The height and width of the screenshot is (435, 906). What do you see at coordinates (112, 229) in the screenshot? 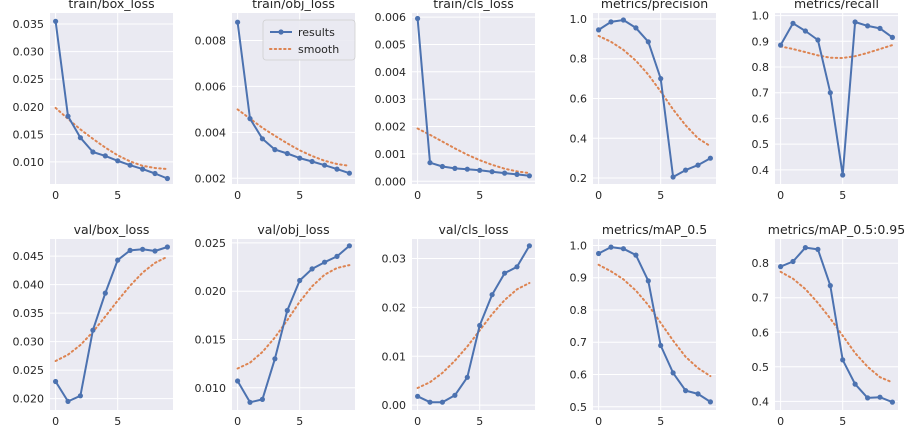
I see `subplot-title: val/box_loss` at bounding box center [112, 229].